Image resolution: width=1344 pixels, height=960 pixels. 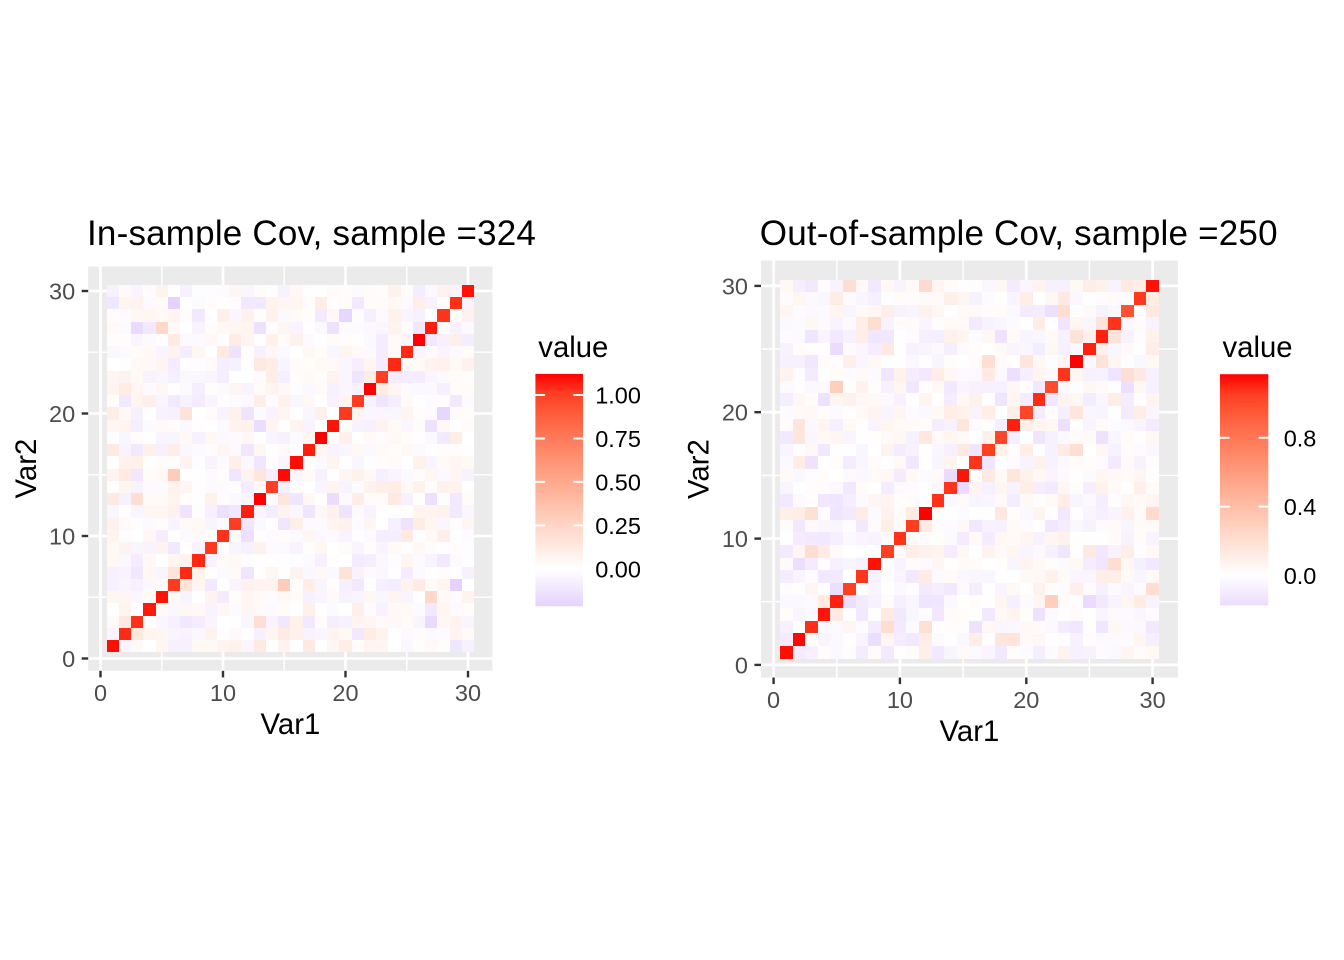 What do you see at coordinates (311, 233) in the screenshot?
I see `svg-text: In-sample Cov, sample =324` at bounding box center [311, 233].